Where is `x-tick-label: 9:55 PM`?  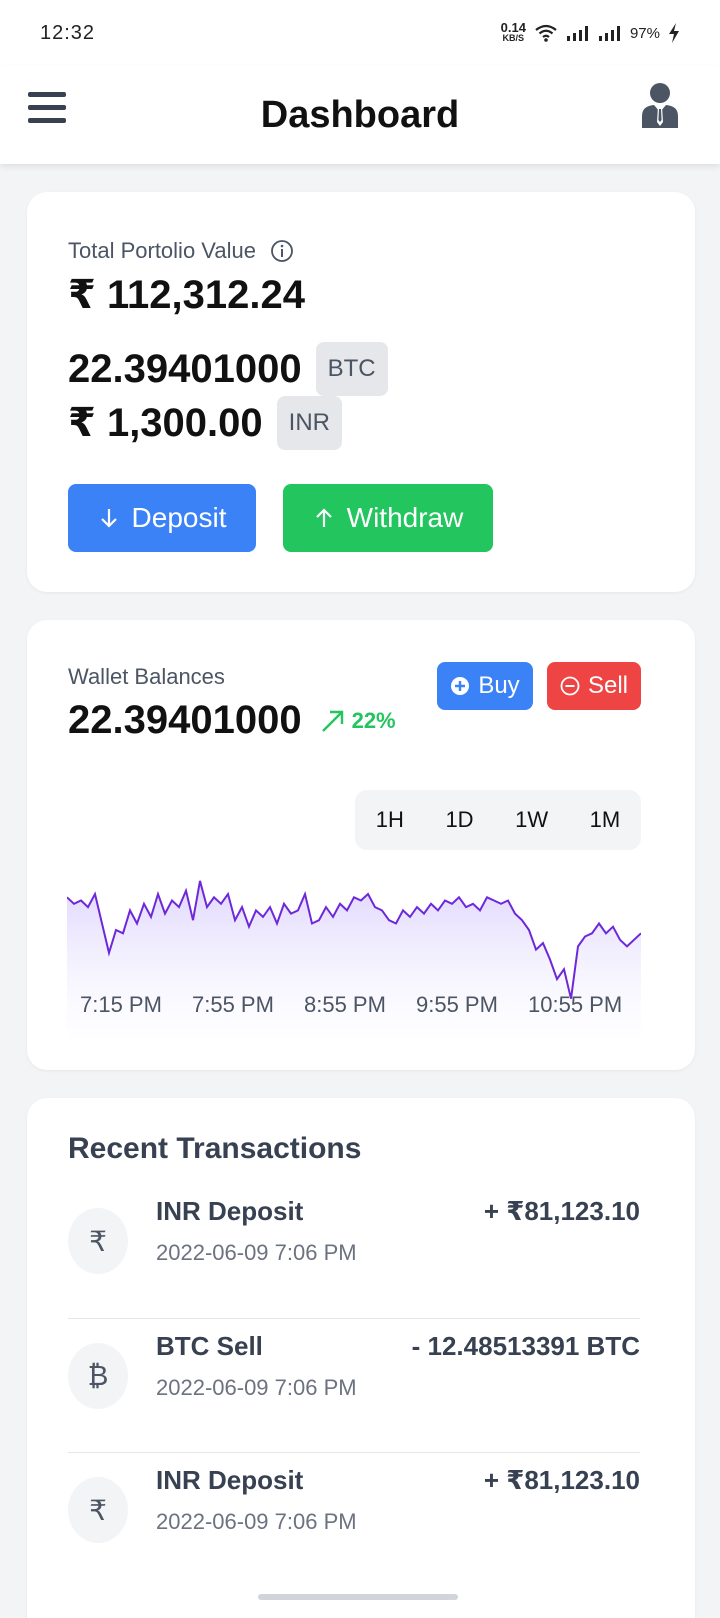
x-tick-label: 9:55 PM is located at coordinates (457, 1004).